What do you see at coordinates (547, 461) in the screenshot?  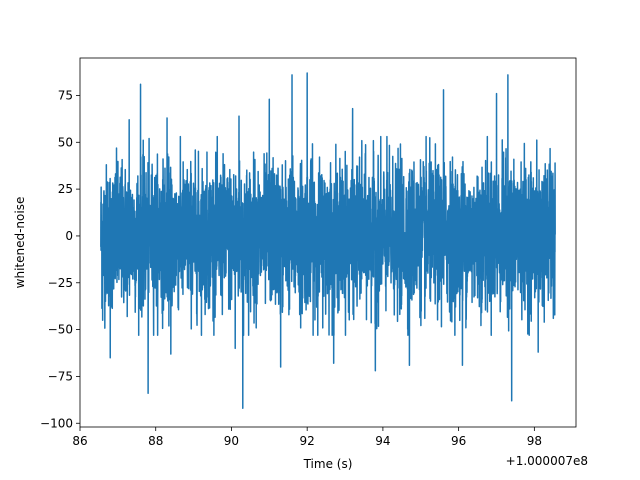 I see `x-axis-offset-label: +1.000007e8` at bounding box center [547, 461].